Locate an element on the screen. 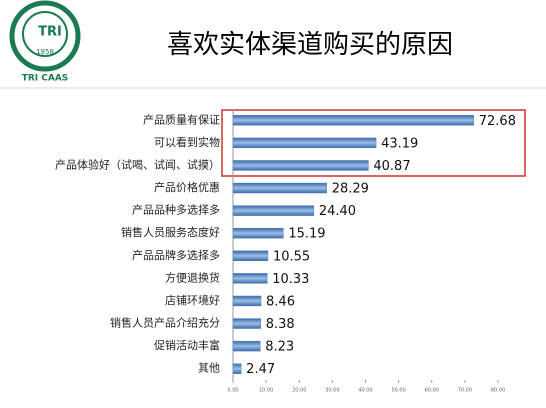 The width and height of the screenshot is (546, 408). value-label: 40.87 is located at coordinates (391, 166).